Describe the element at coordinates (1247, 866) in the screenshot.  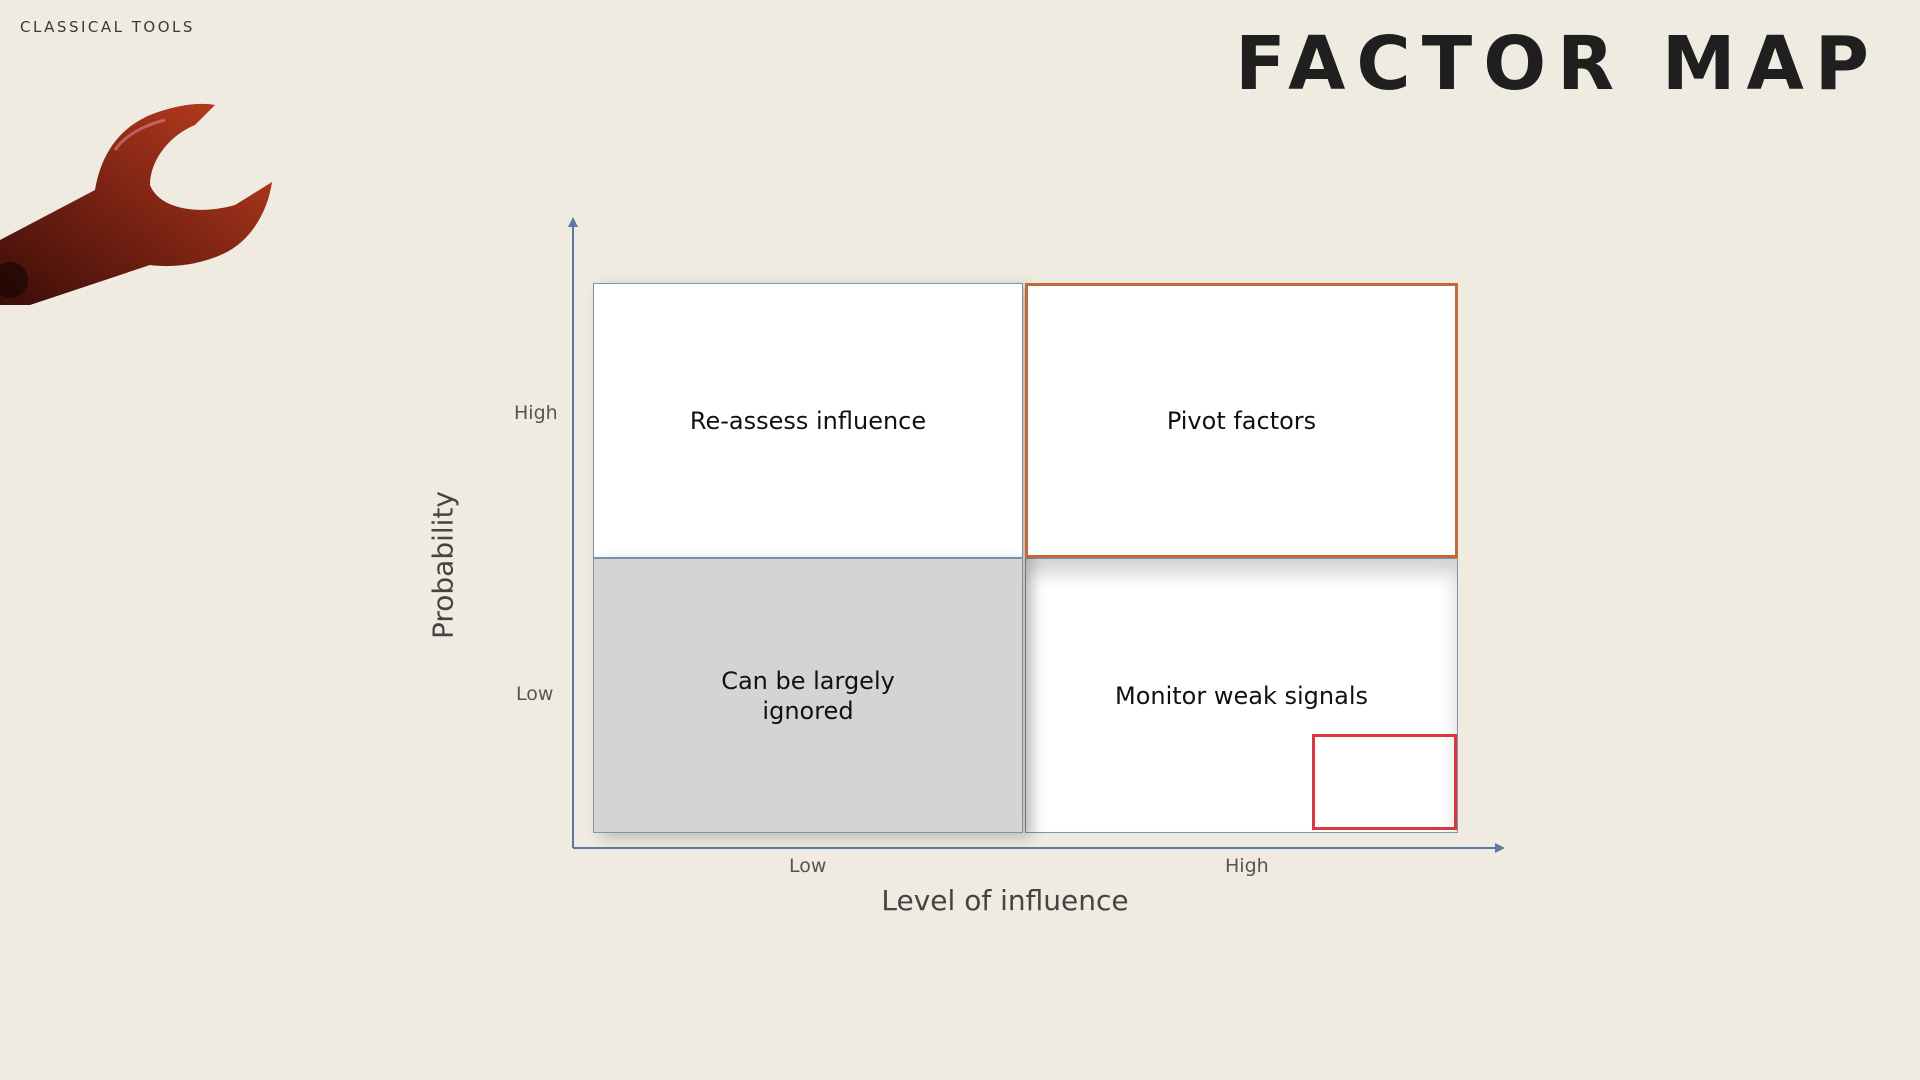
I see `x-tick-high: High` at that location.